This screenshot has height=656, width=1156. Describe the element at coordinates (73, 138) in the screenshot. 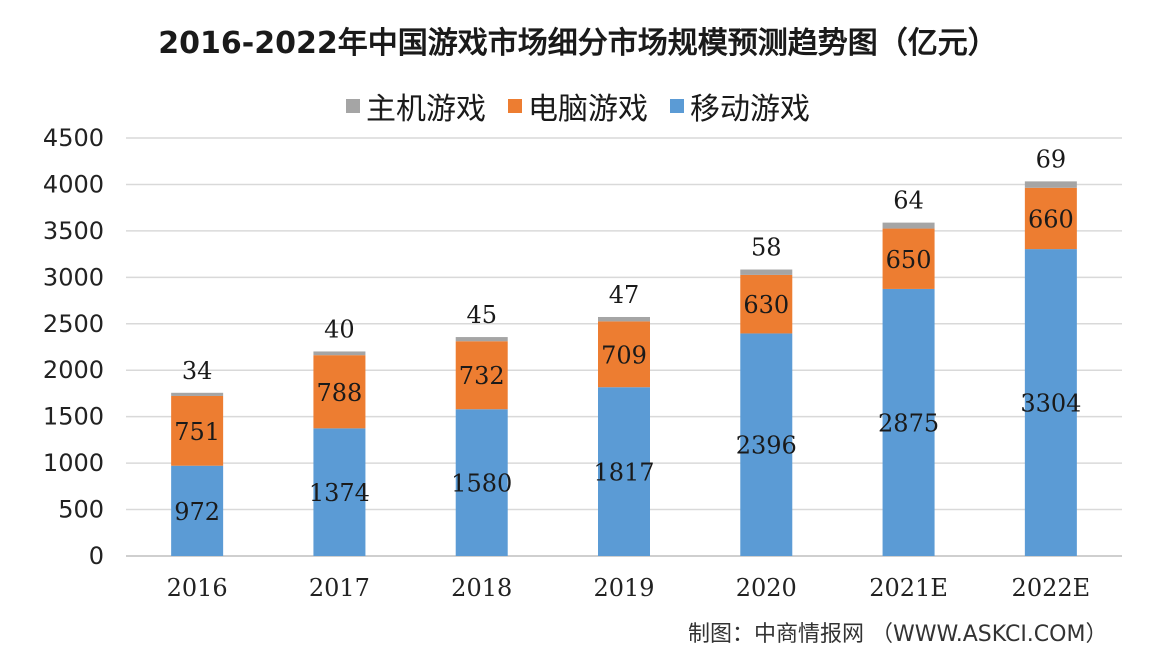

I see `y-tick-label: 4500` at that location.